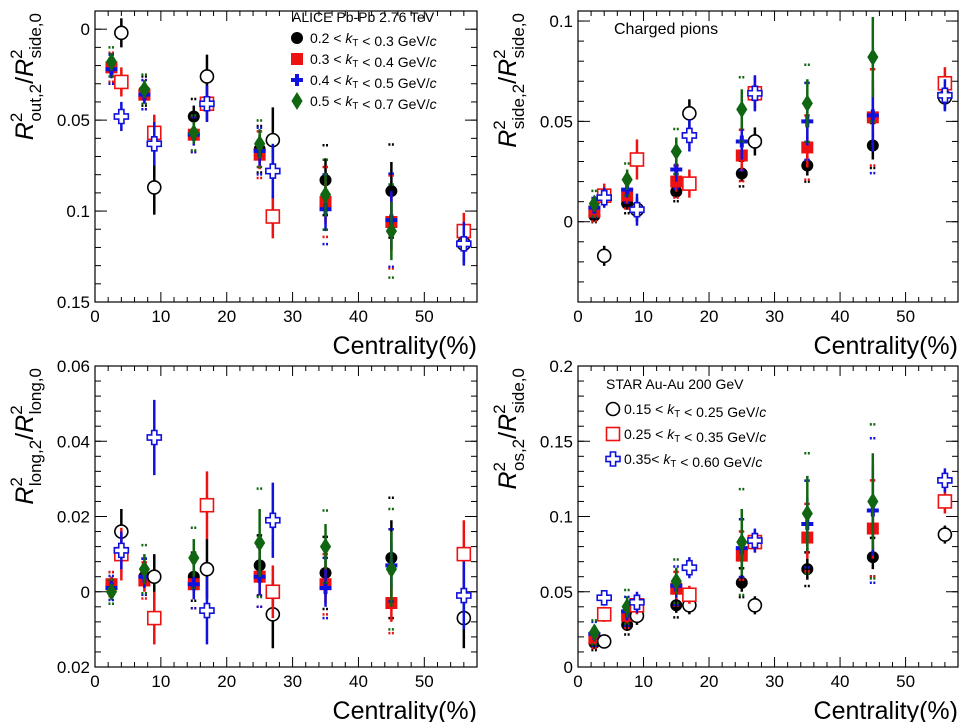 This screenshot has height=722, width=967. What do you see at coordinates (73, 441) in the screenshot?
I see `y-tick-label: 0.04` at bounding box center [73, 441].